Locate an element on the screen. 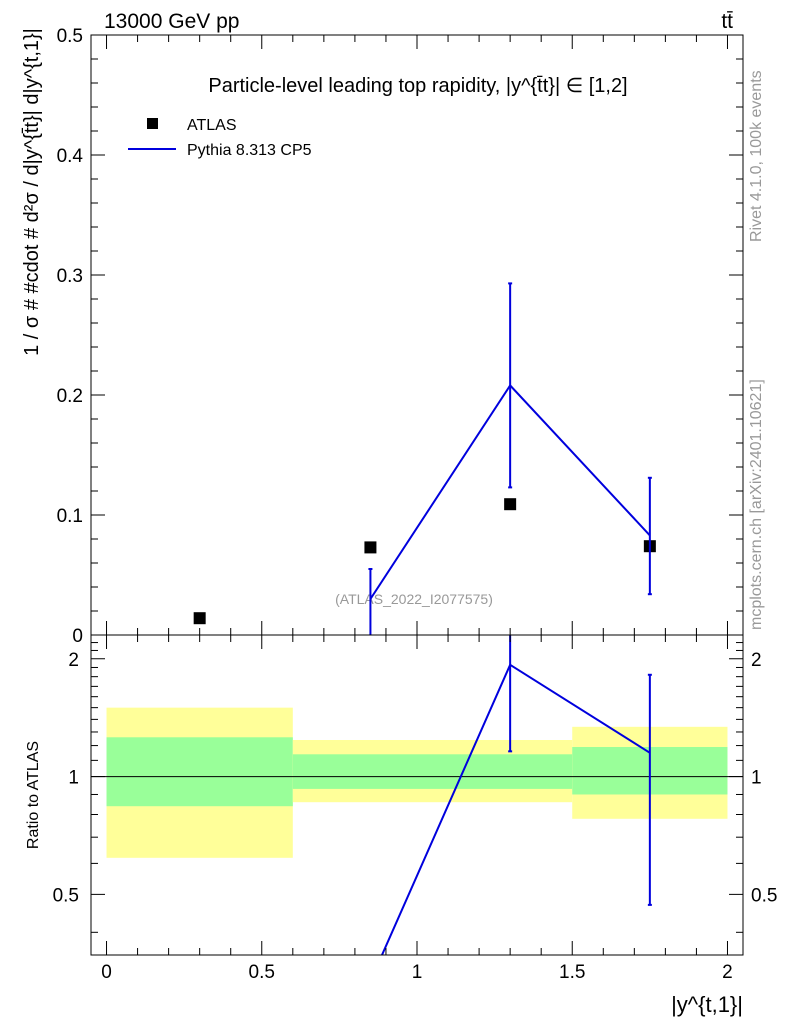  y-tick-label: 0.3 is located at coordinates (70, 276).